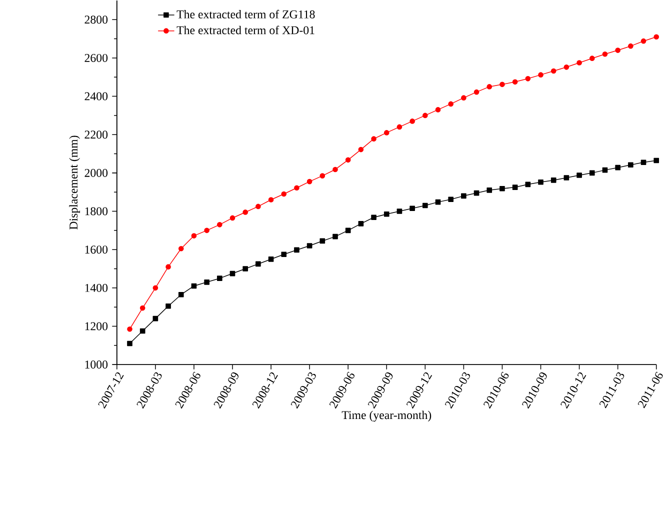  I want to click on y-tick-label: 1000, so click(96, 364).